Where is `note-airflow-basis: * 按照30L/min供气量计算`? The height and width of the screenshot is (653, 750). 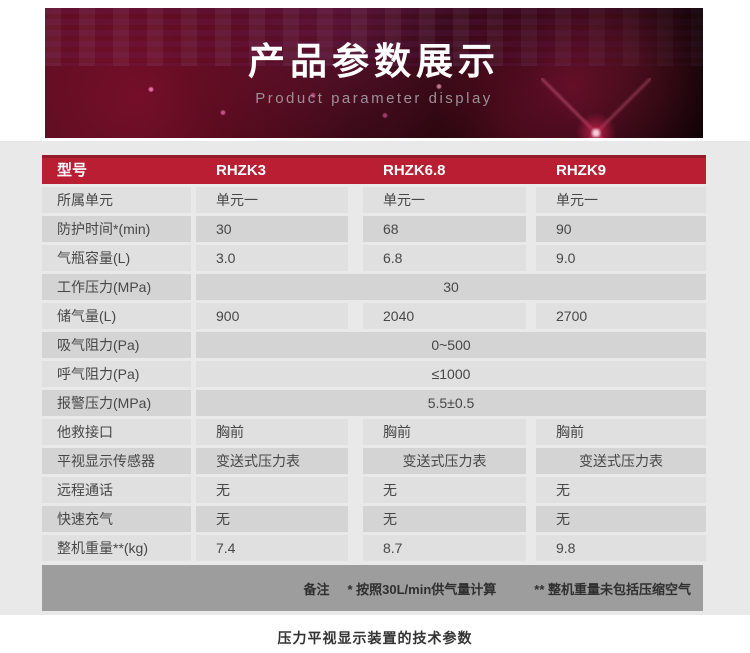
note-airflow-basis: * 按照30L/min供气量计算 is located at coordinates (422, 589).